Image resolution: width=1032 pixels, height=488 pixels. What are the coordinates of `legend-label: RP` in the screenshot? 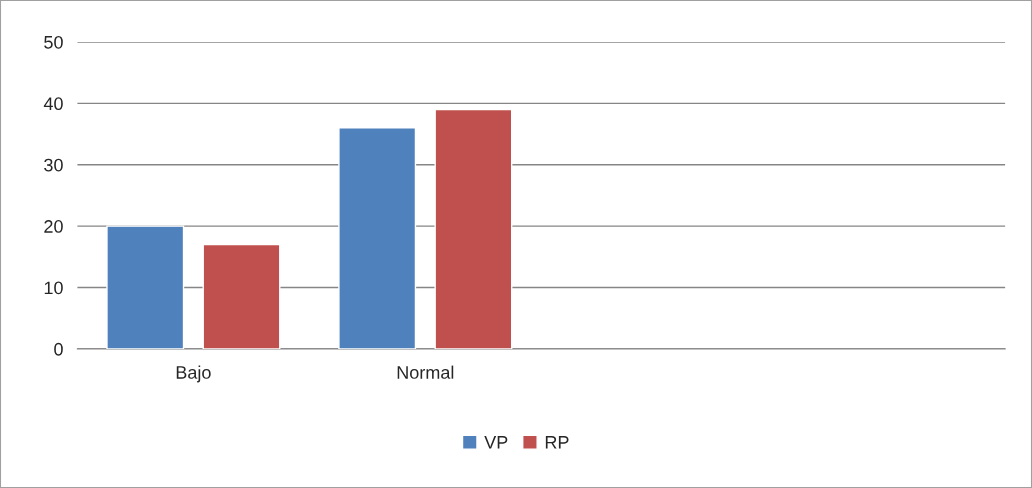 It's located at (557, 442).